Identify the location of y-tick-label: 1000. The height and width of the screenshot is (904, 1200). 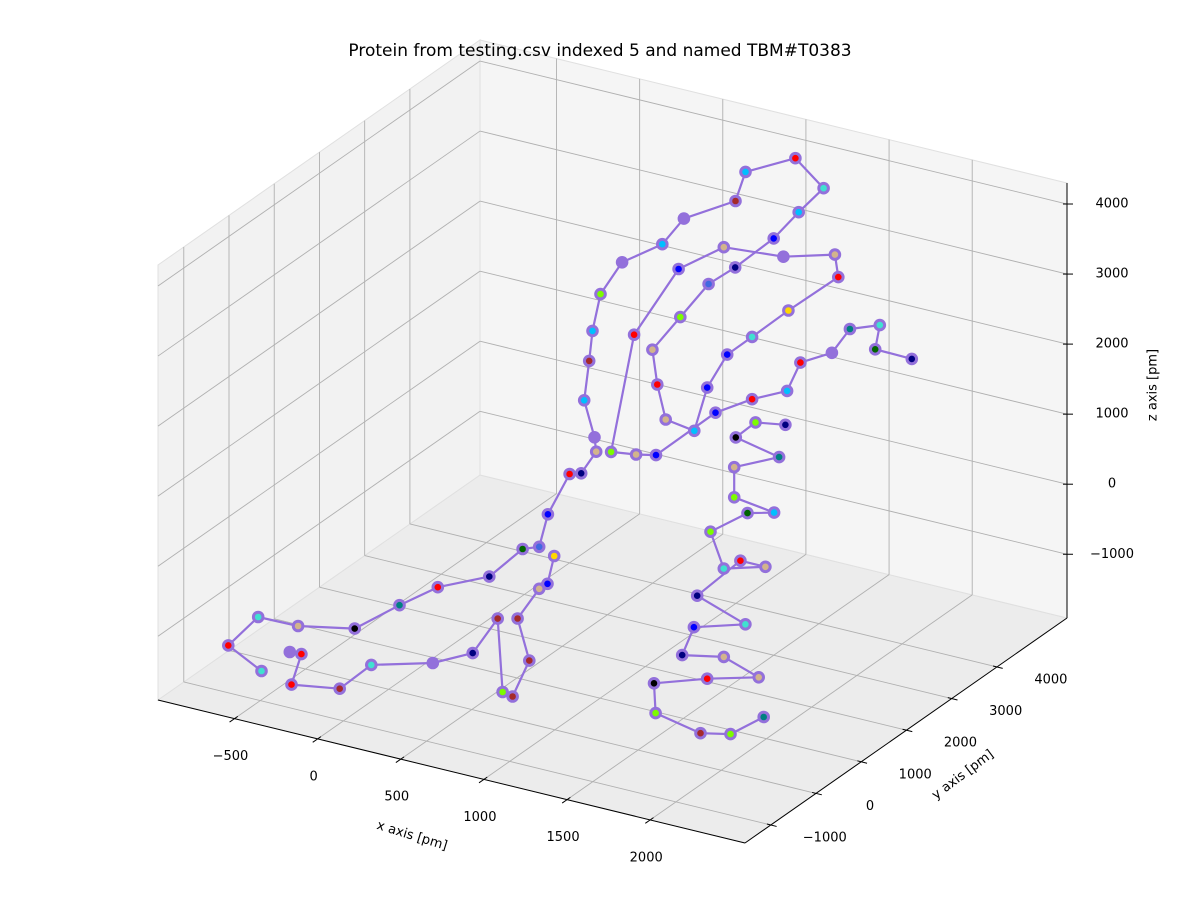
(915, 774).